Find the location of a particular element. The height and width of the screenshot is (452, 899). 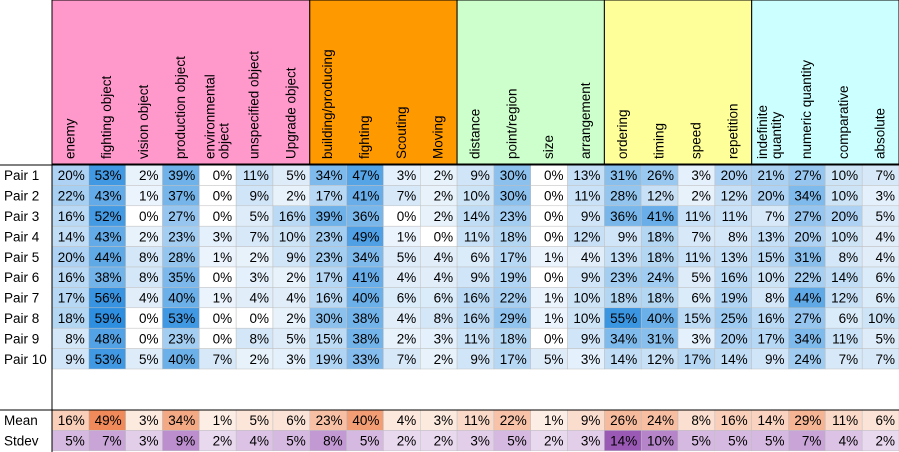

column-header: fighting is located at coordinates (364, 137).